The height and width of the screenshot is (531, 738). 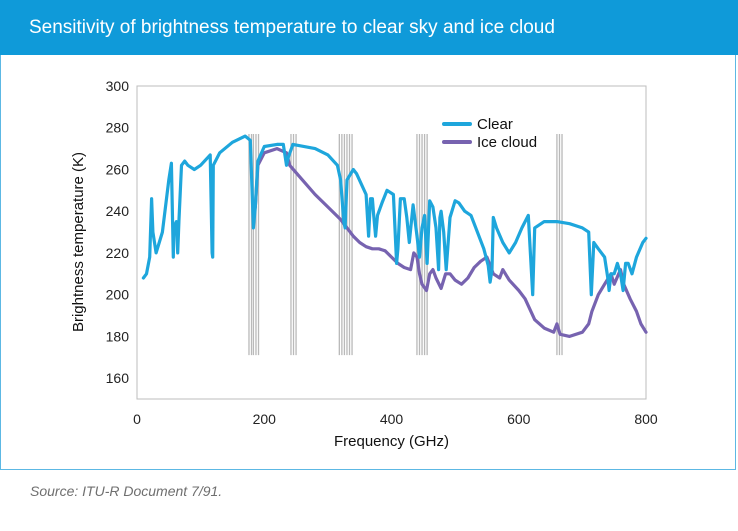 What do you see at coordinates (118, 232) in the screenshot?
I see `y-tick-labels: 160 180 200 220 240 260 280 300` at bounding box center [118, 232].